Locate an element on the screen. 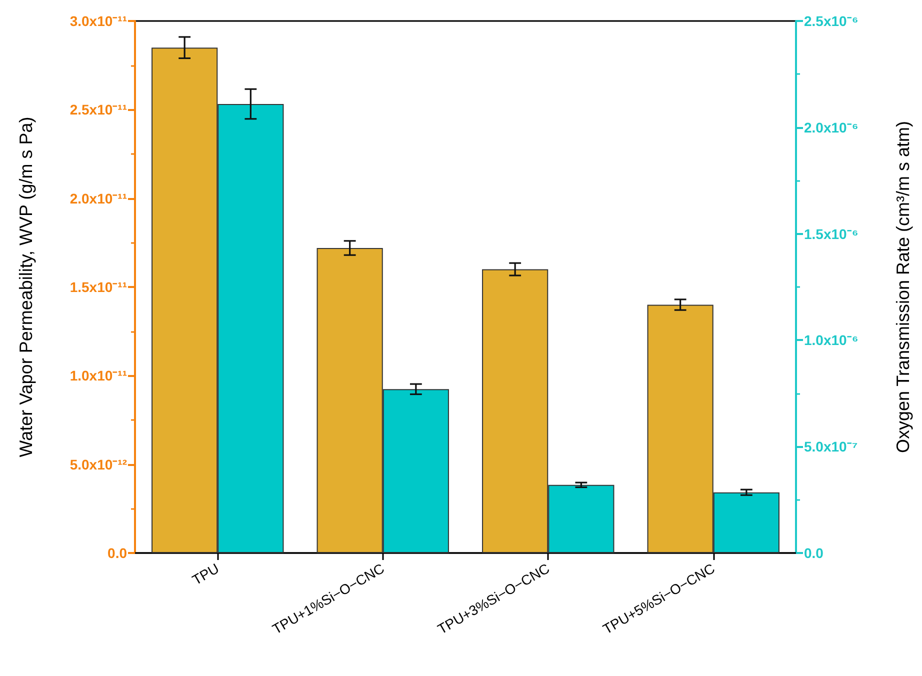  y-tick-label: 0.0 is located at coordinates (118, 553).